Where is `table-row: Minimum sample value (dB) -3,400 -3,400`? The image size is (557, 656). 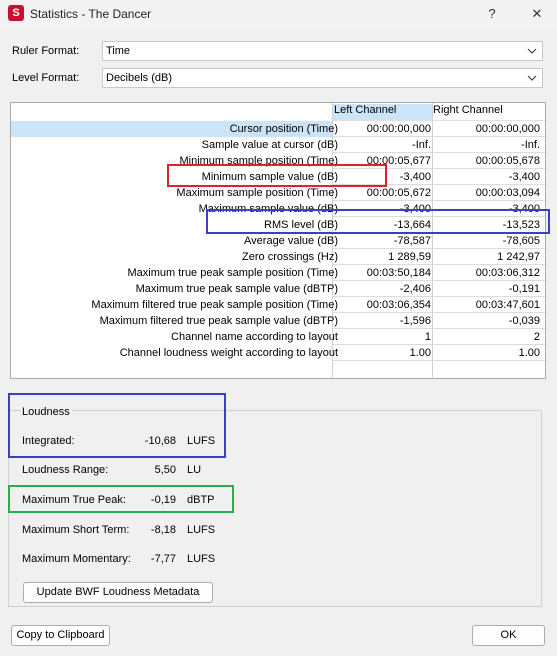
table-row: Minimum sample value (dB) -3,400 -3,400 is located at coordinates (278, 177).